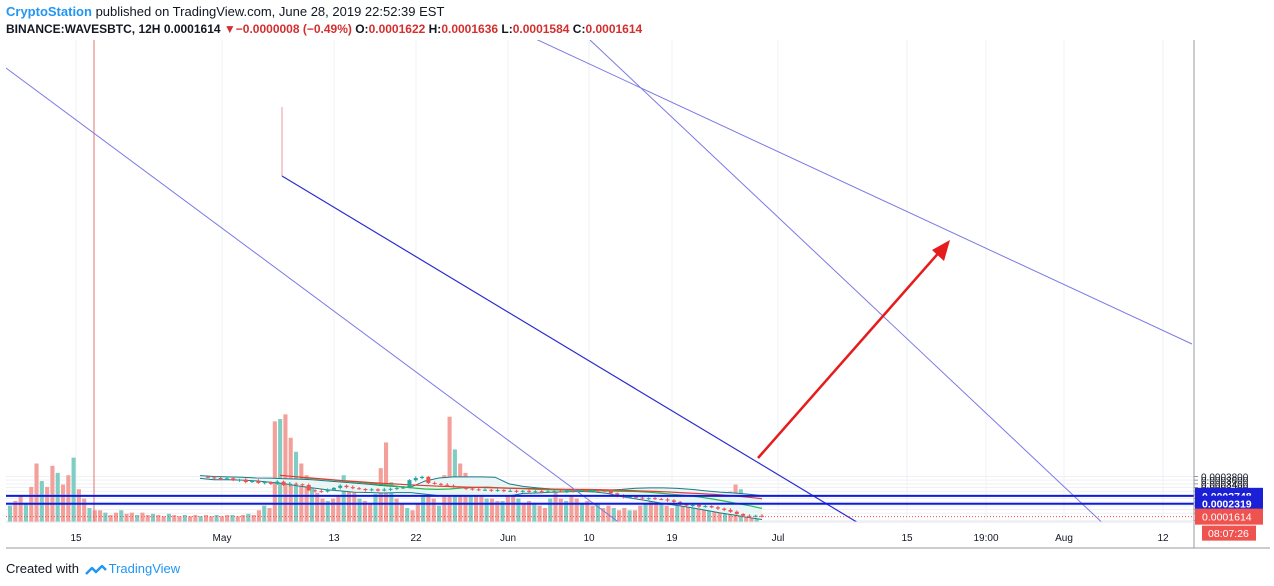  I want to click on close-label: C:, so click(579, 29).